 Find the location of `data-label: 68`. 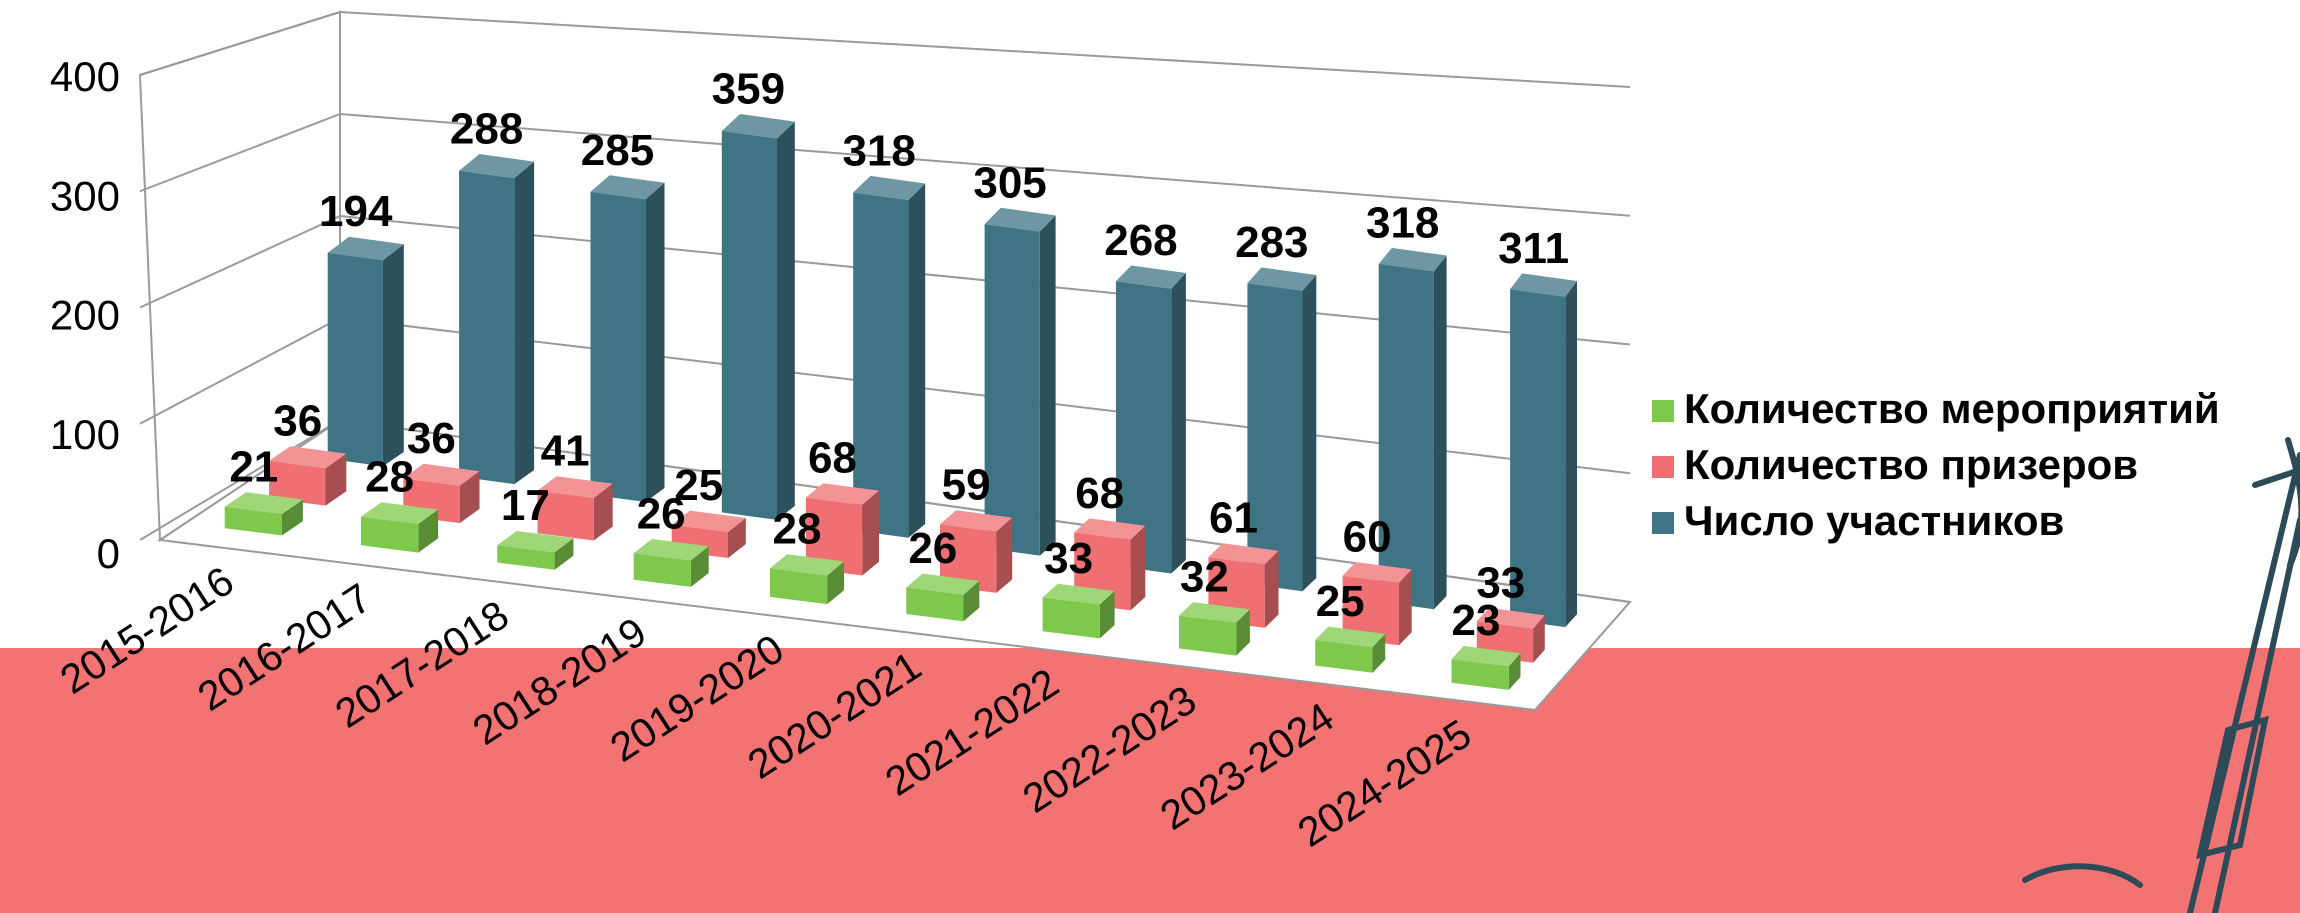

data-label: 68 is located at coordinates (1099, 493).